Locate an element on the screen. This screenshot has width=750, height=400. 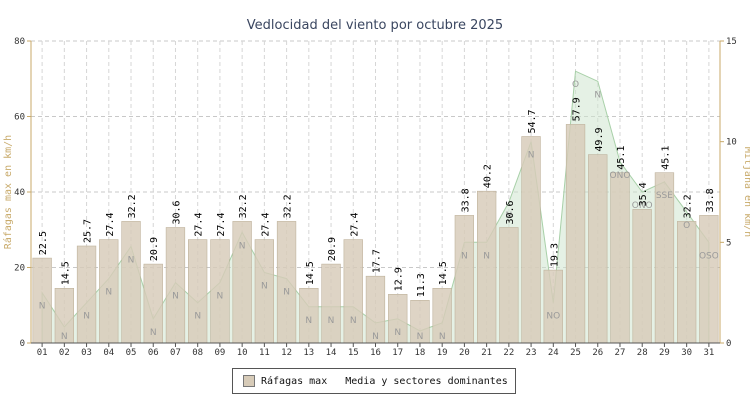
x-tick-label: 20 is located at coordinates (464, 353).